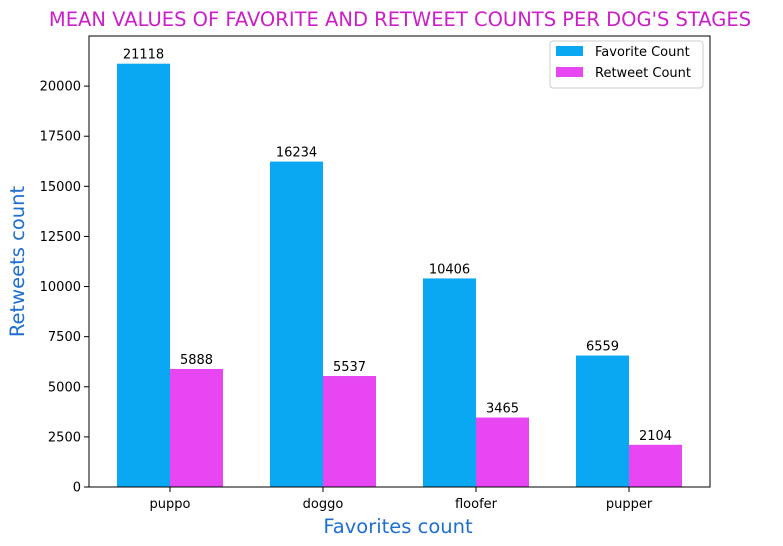 The height and width of the screenshot is (546, 783). I want to click on bar-value-label: 5537, so click(349, 367).